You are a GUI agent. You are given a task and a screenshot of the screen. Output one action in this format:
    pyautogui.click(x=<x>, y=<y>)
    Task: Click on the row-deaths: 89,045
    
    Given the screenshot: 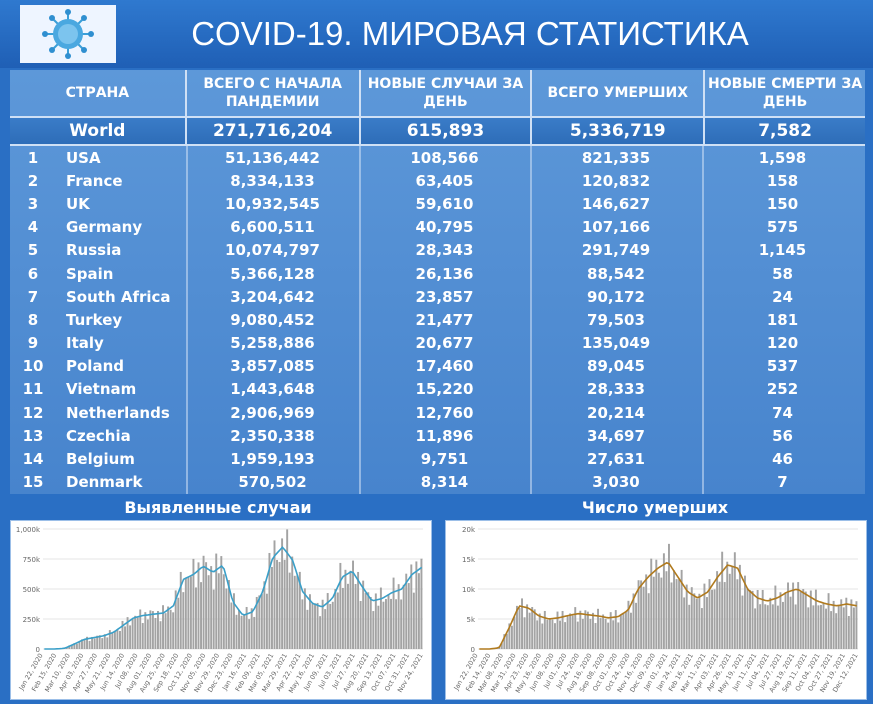 What is the action you would take?
    pyautogui.click(x=616, y=366)
    